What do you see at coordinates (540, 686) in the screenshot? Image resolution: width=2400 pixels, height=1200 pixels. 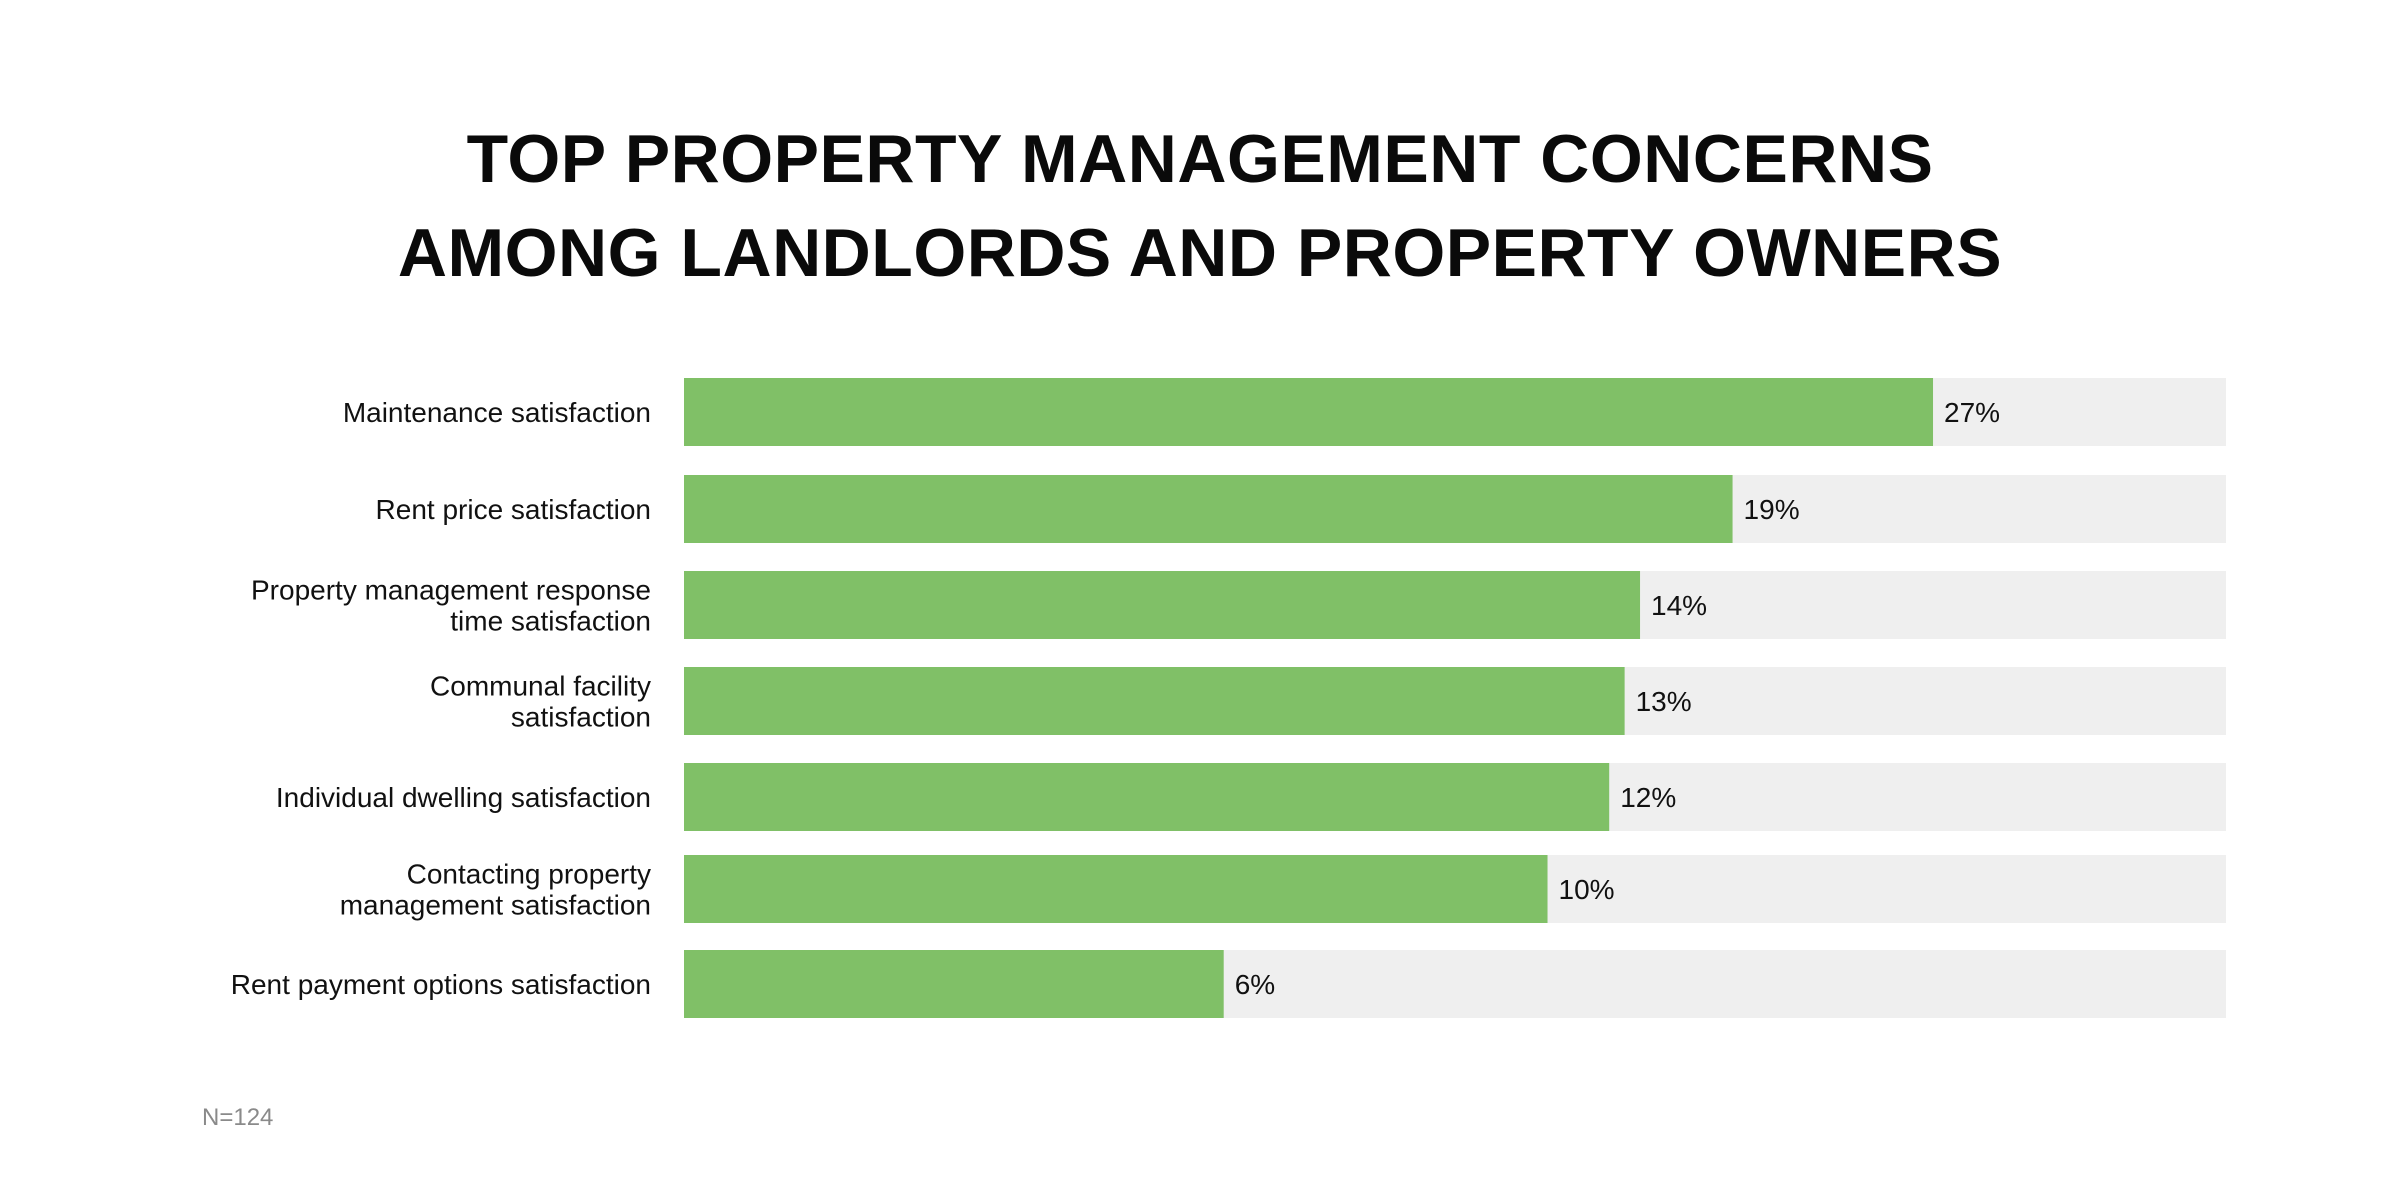 I see `category-label: Communal facility` at bounding box center [540, 686].